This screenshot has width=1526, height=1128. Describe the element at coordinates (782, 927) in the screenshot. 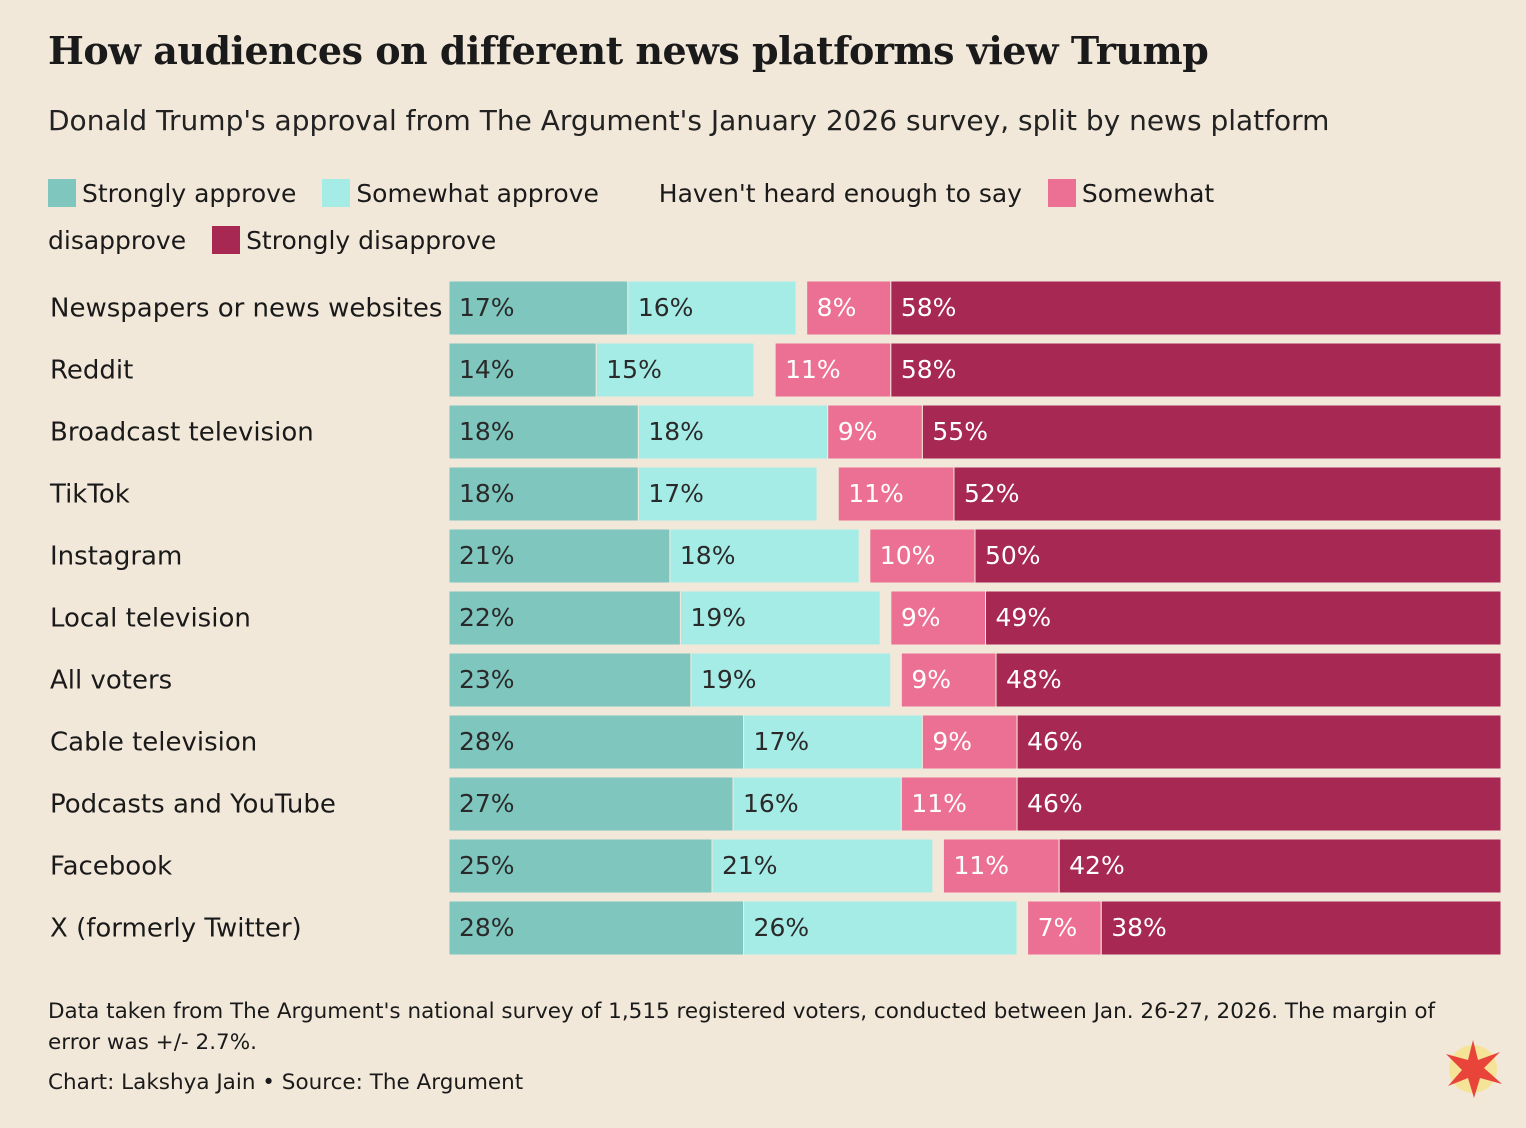

I see `value-label: 26%` at that location.